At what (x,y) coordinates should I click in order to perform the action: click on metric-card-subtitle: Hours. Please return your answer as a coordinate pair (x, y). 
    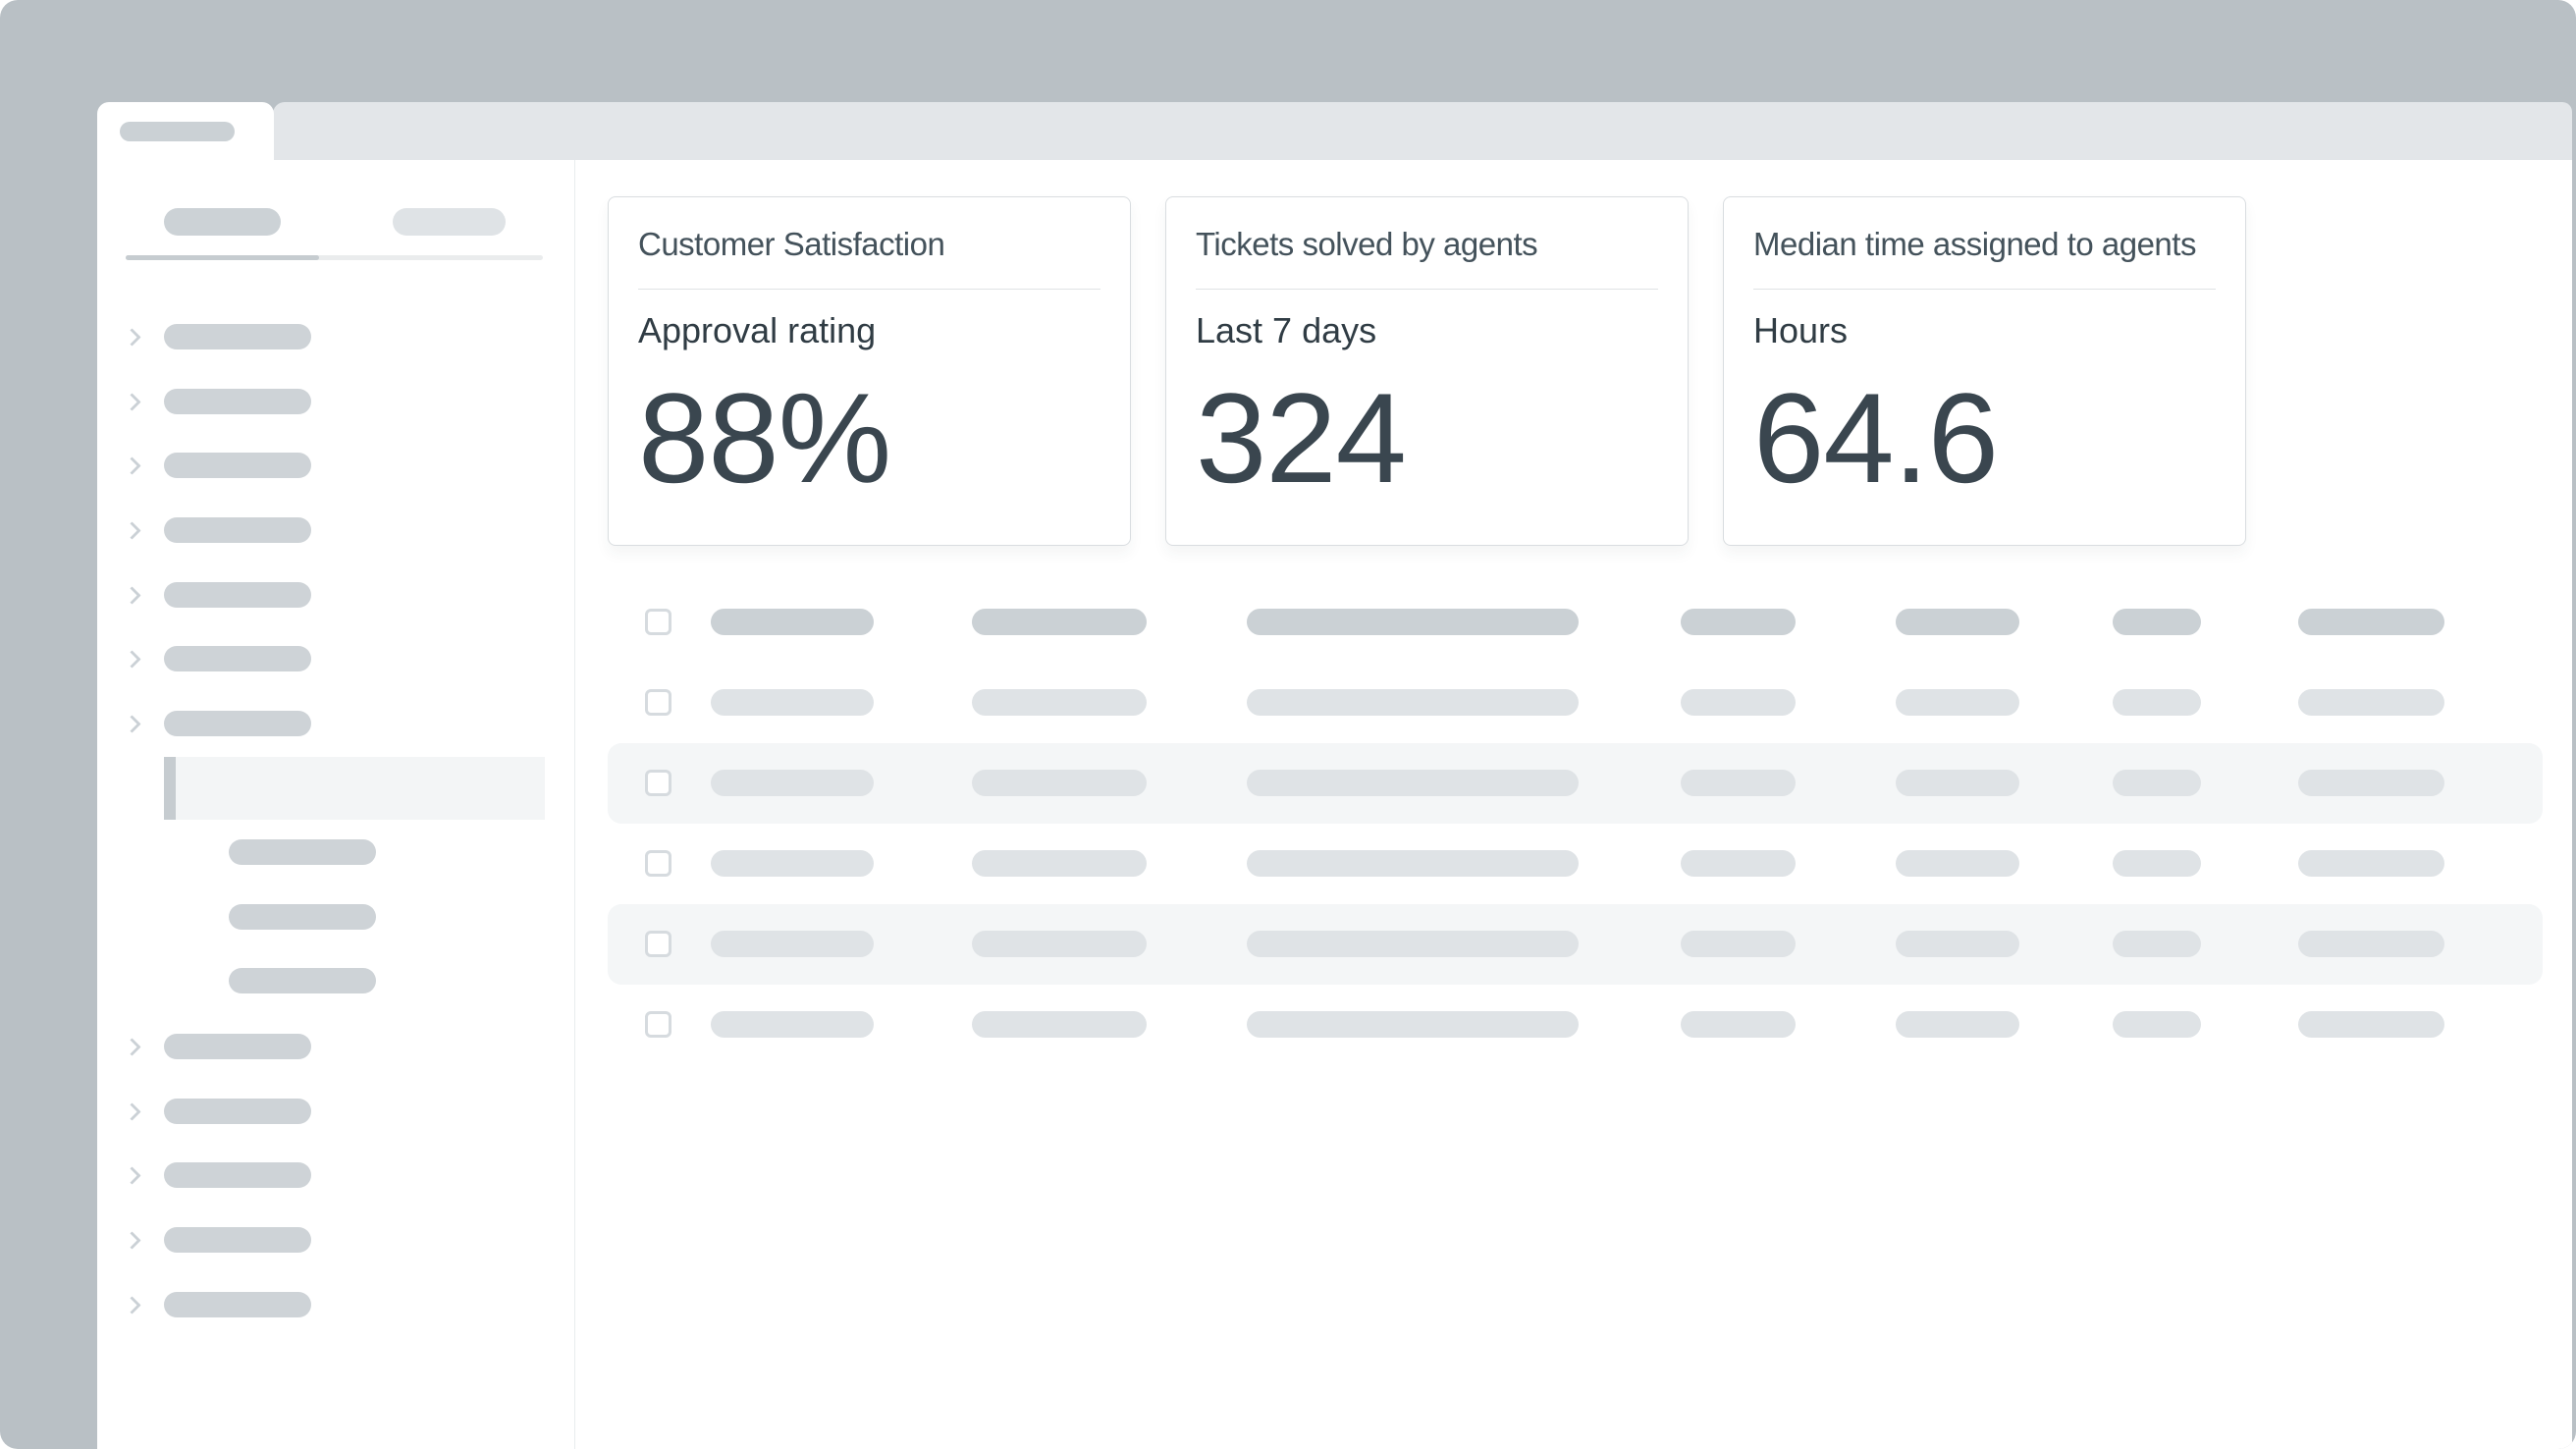
    Looking at the image, I should click on (1801, 330).